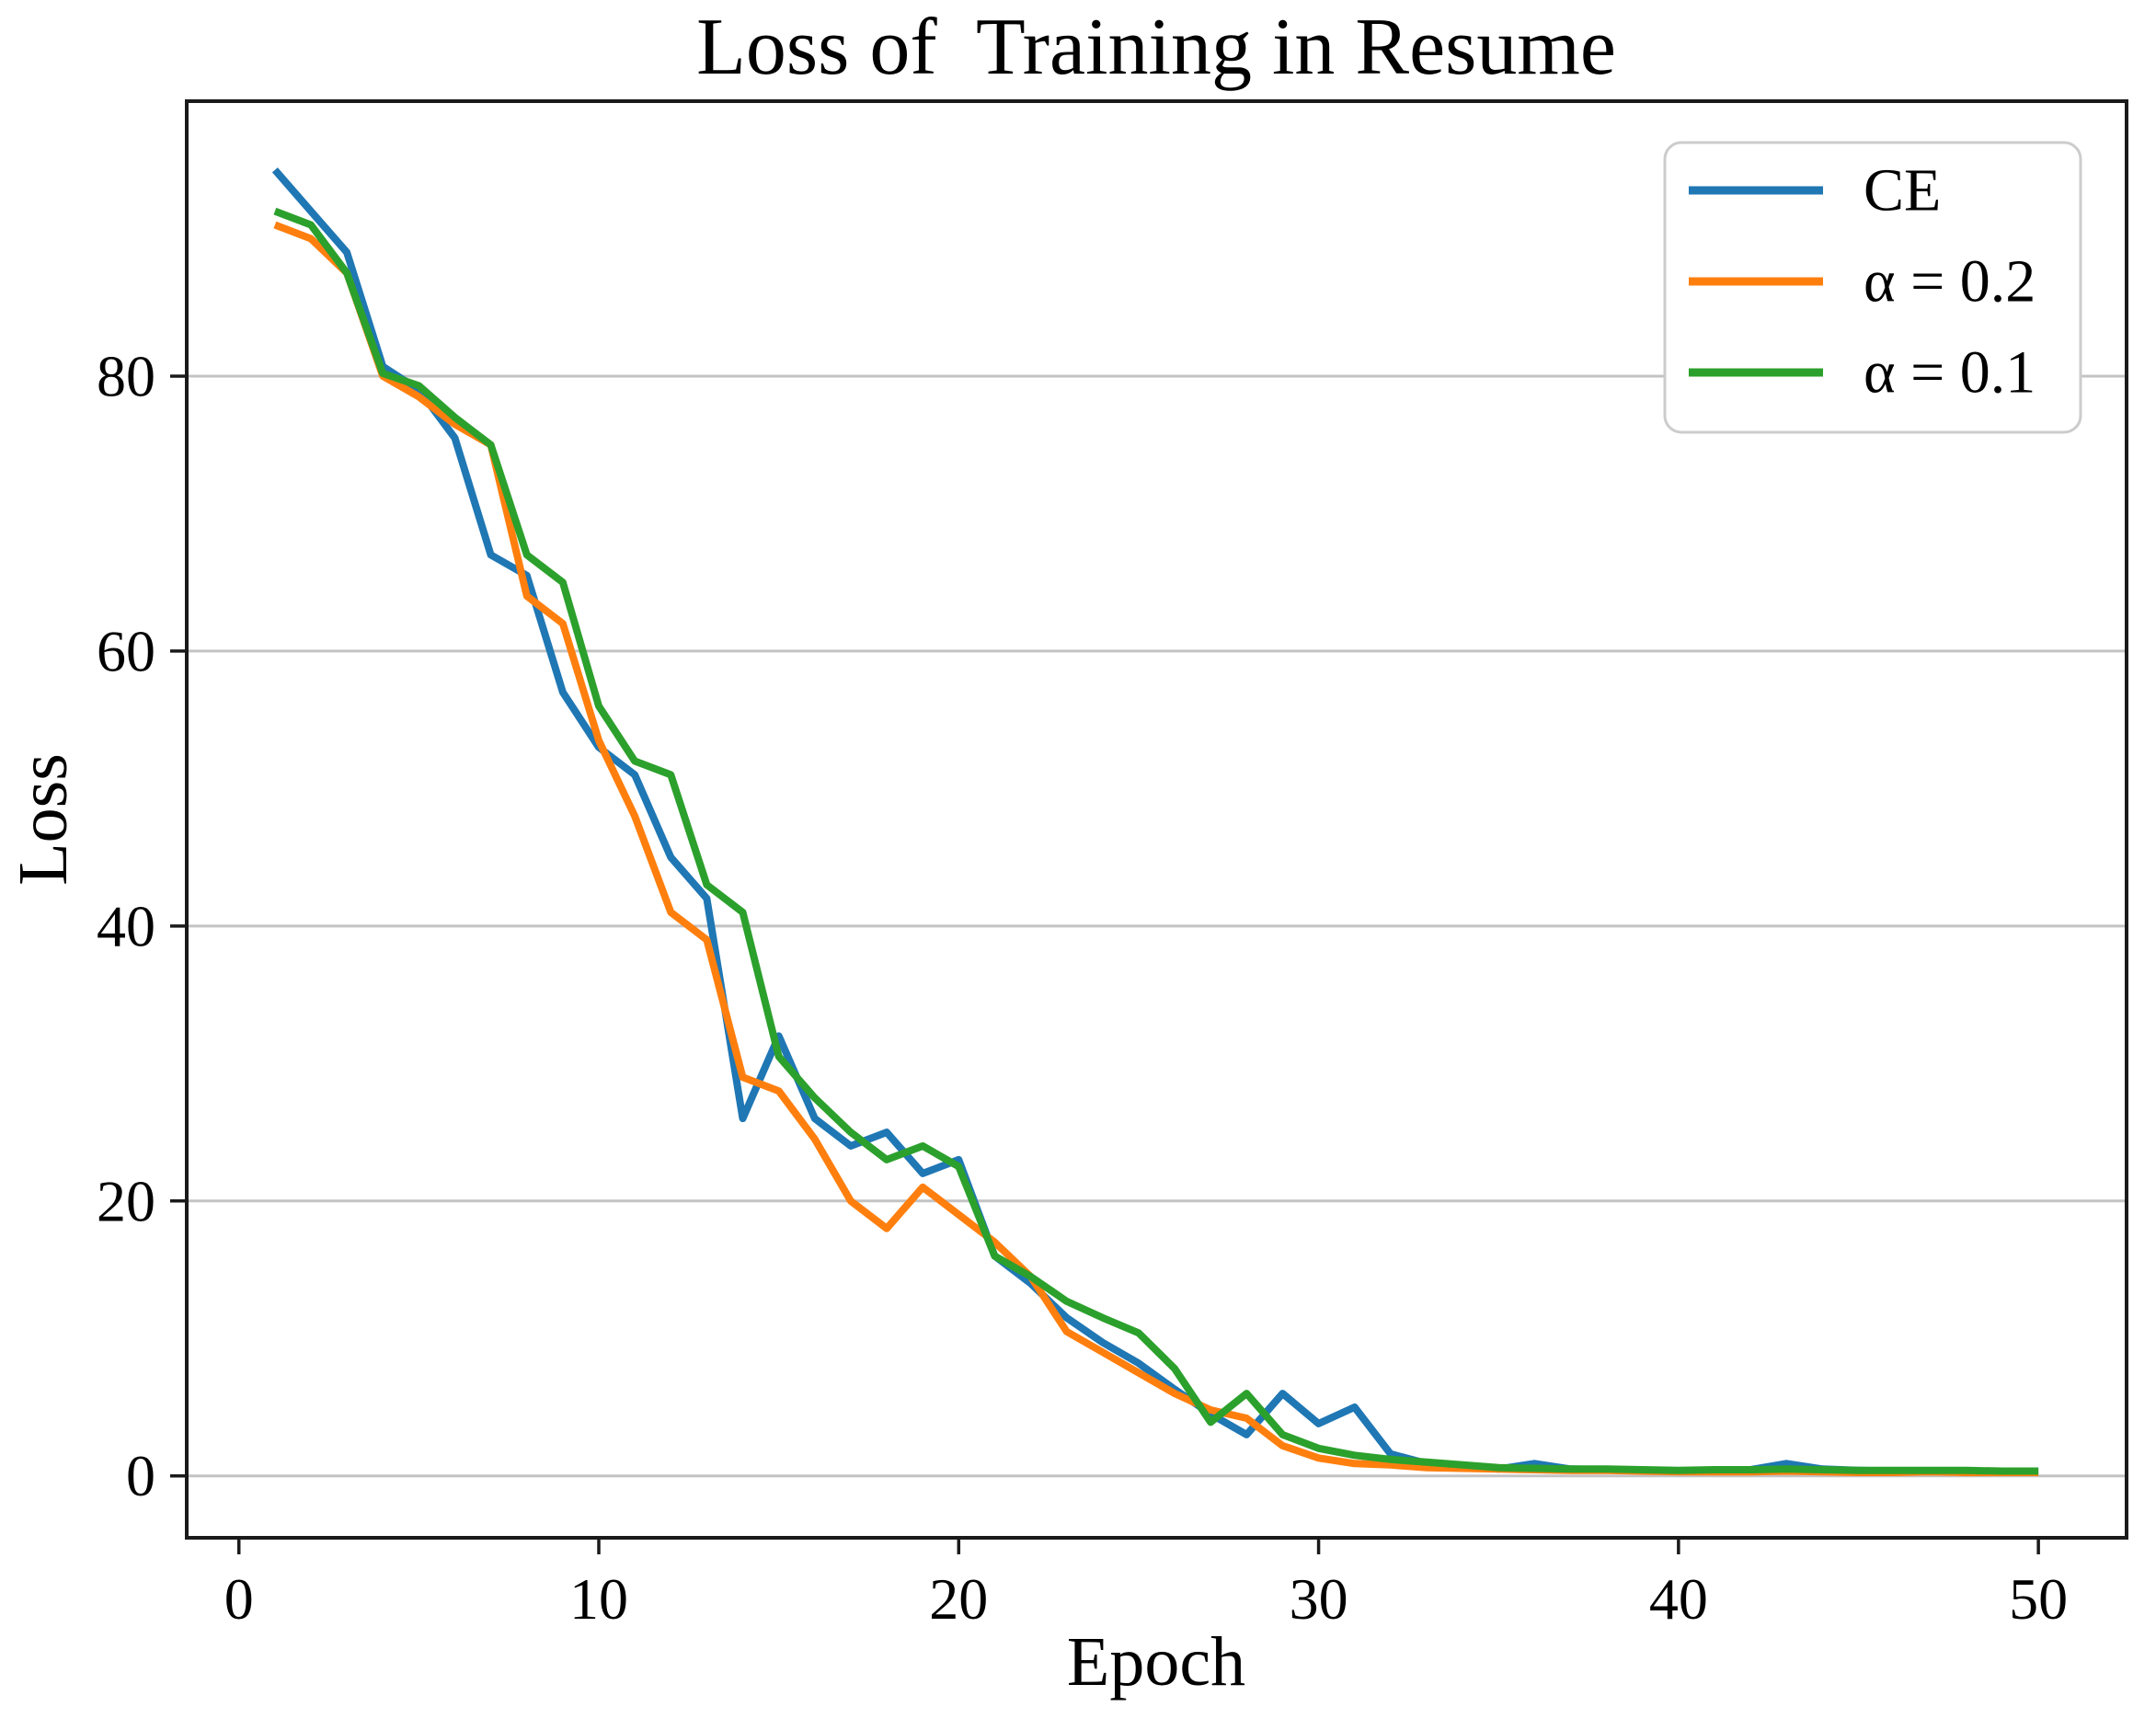  Describe the element at coordinates (959, 1599) in the screenshot. I see `x-tick-label-20: 20` at that location.